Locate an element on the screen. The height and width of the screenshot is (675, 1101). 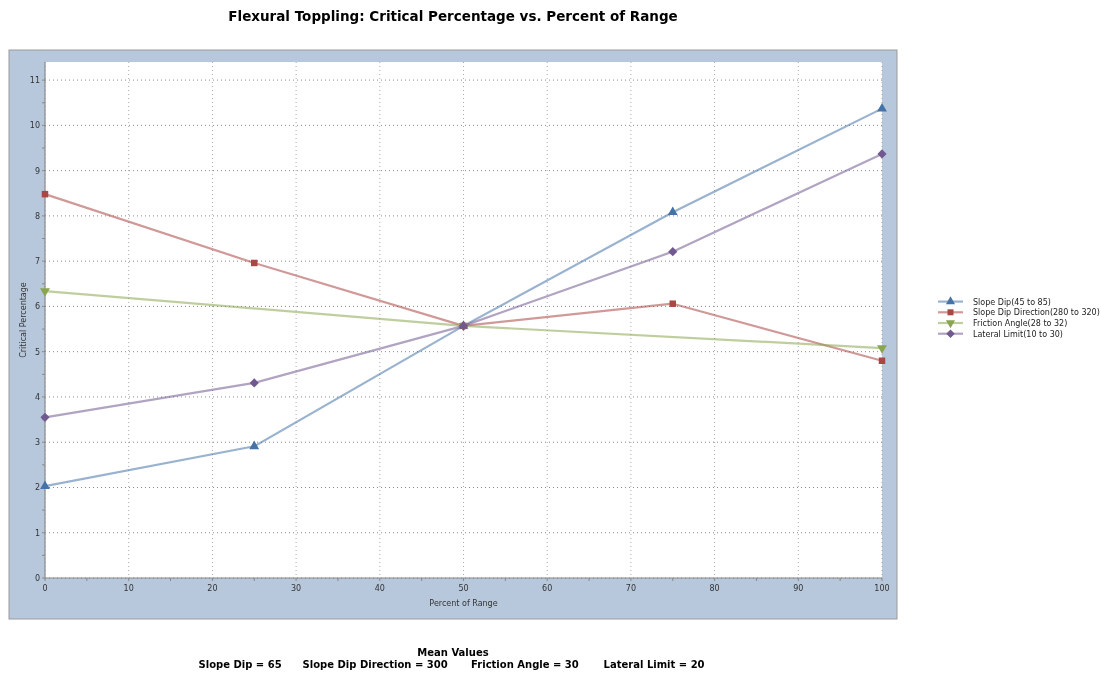
y-tick-label: 10 is located at coordinates (34, 126).